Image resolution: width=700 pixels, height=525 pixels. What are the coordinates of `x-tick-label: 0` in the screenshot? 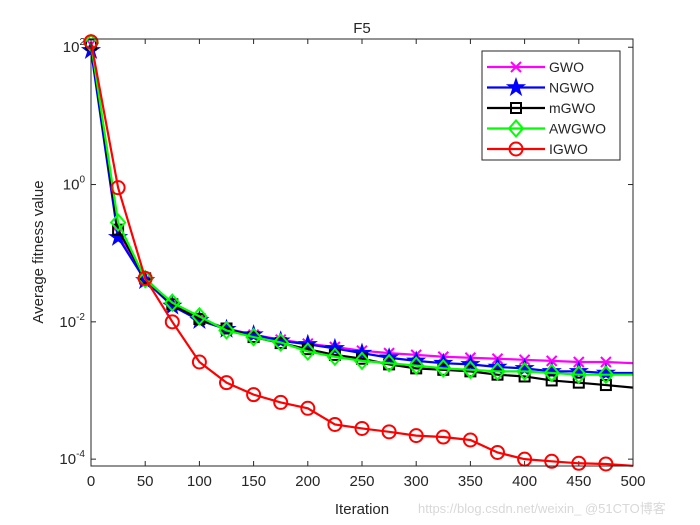 It's located at (91, 481).